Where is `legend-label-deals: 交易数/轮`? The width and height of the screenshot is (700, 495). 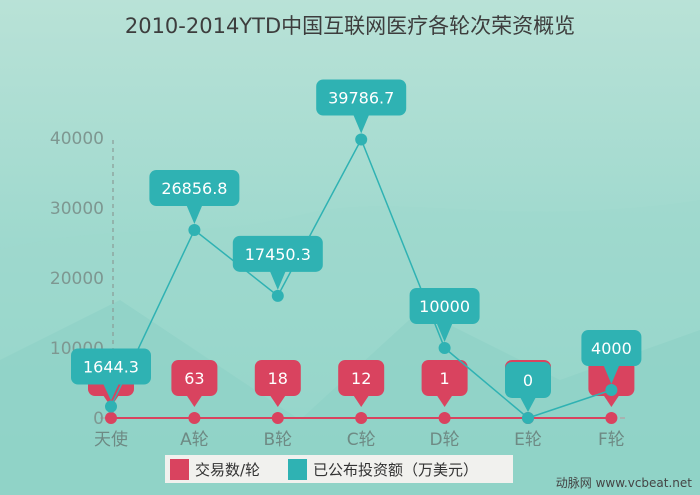
legend-label-deals: 交易数/轮 is located at coordinates (227, 470).